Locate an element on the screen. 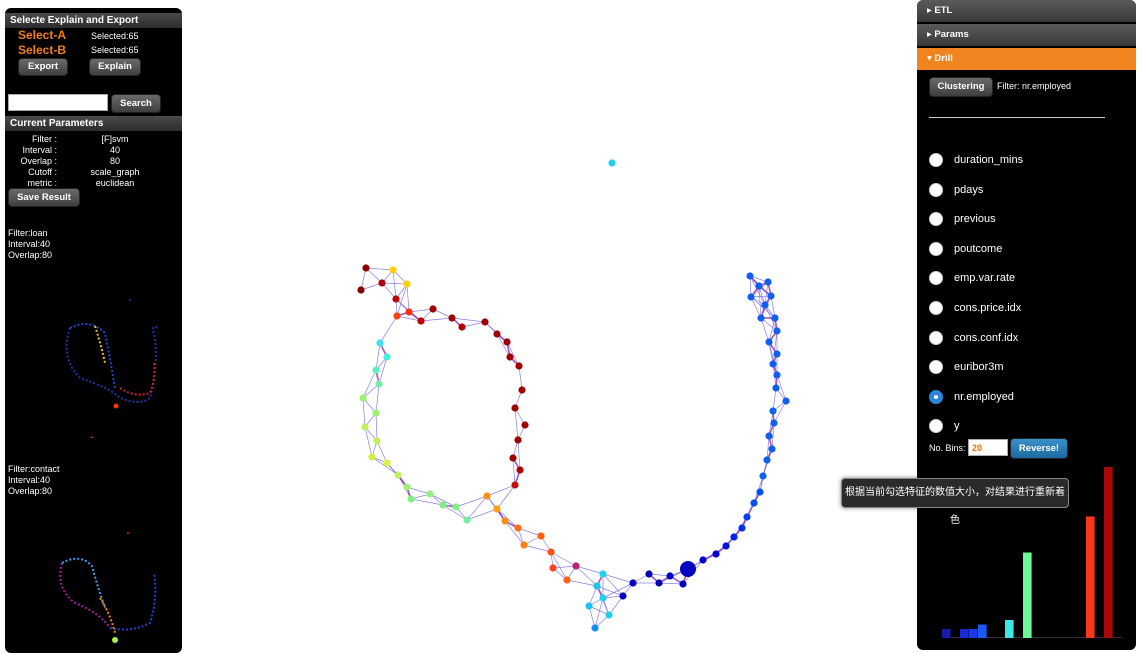  accordion-etl: ▸ ETL is located at coordinates (1026, 11).